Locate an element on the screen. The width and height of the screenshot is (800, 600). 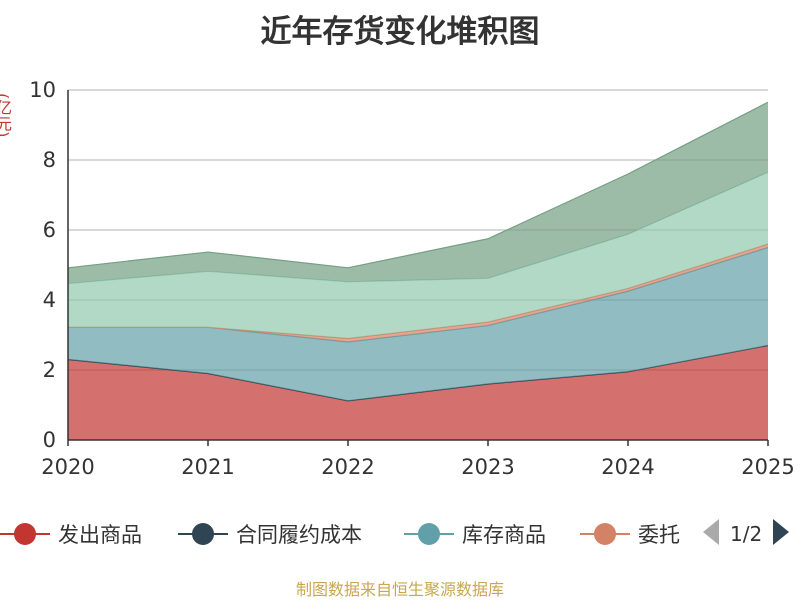
x-tick-label: 2020 is located at coordinates (67, 467).